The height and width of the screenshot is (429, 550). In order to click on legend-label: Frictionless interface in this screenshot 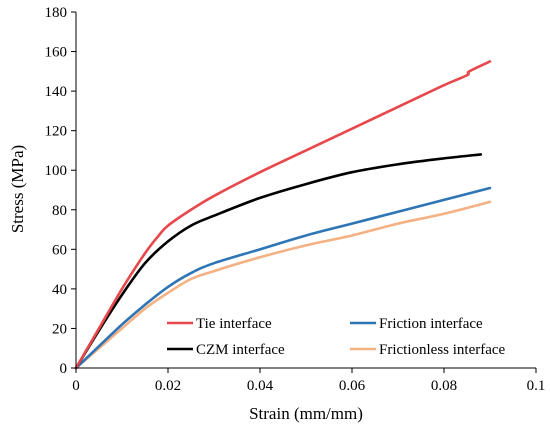, I will do `click(442, 350)`.